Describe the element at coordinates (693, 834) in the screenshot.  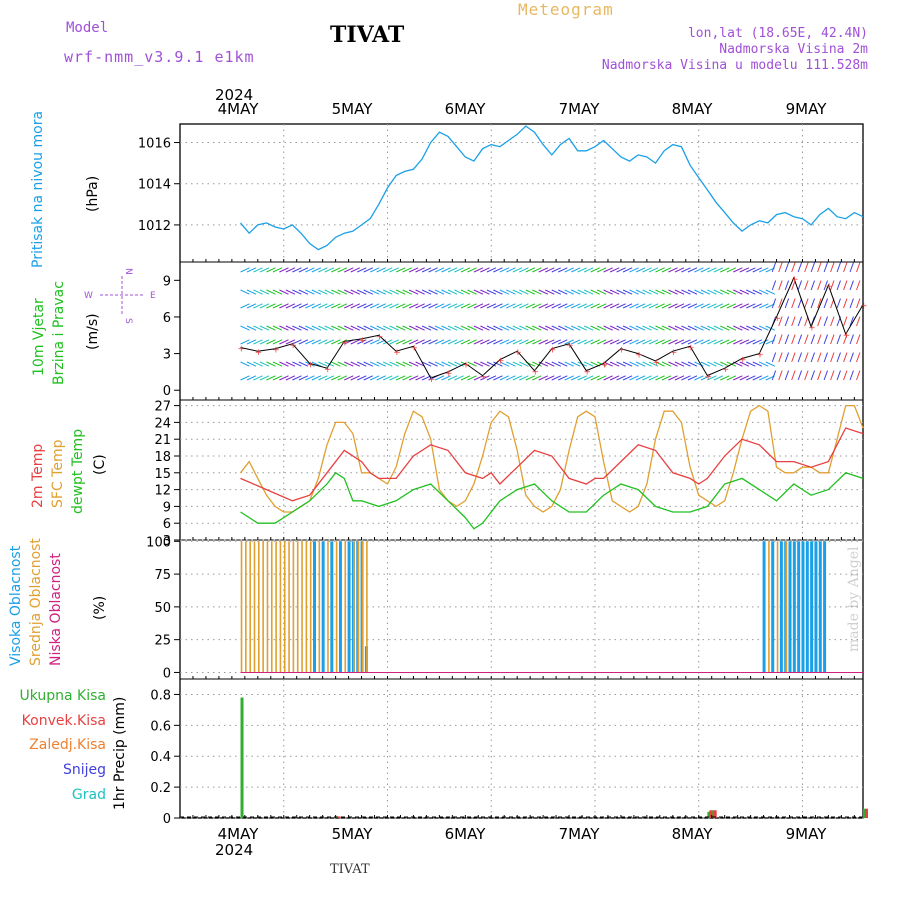
I see `day-label-bottom: 8MAY` at that location.